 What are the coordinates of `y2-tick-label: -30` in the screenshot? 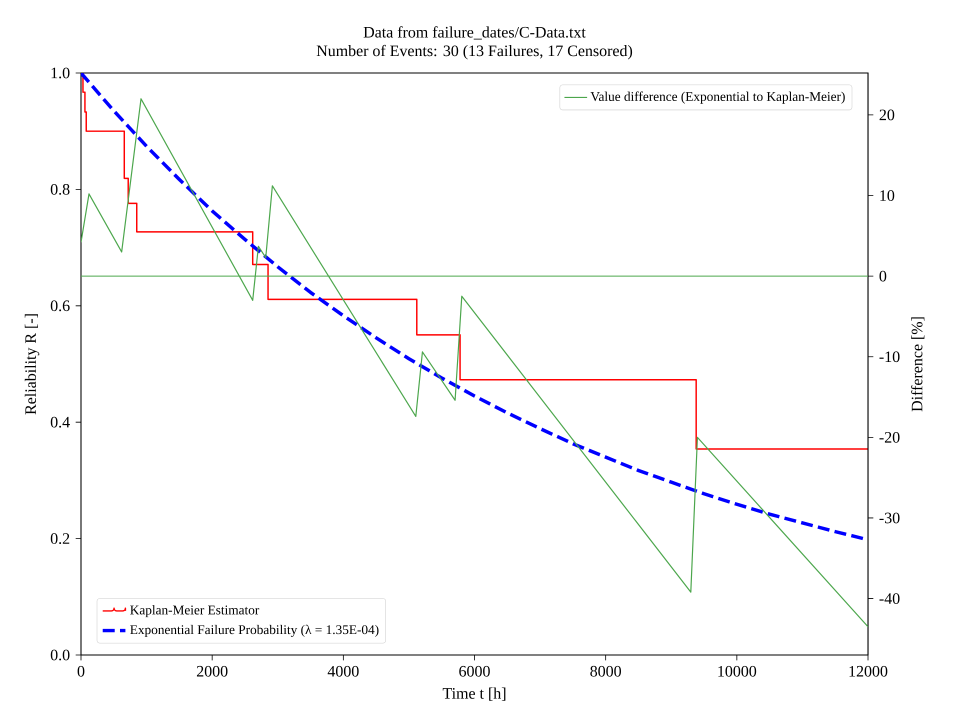 It's located at (889, 518).